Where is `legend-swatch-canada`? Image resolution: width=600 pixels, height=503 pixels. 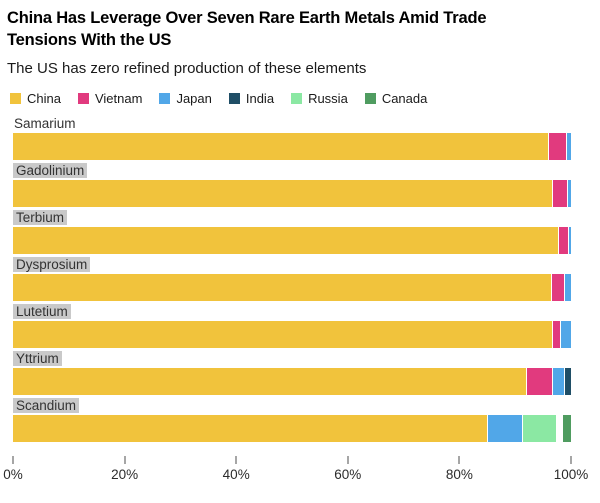 legend-swatch-canada is located at coordinates (370, 98).